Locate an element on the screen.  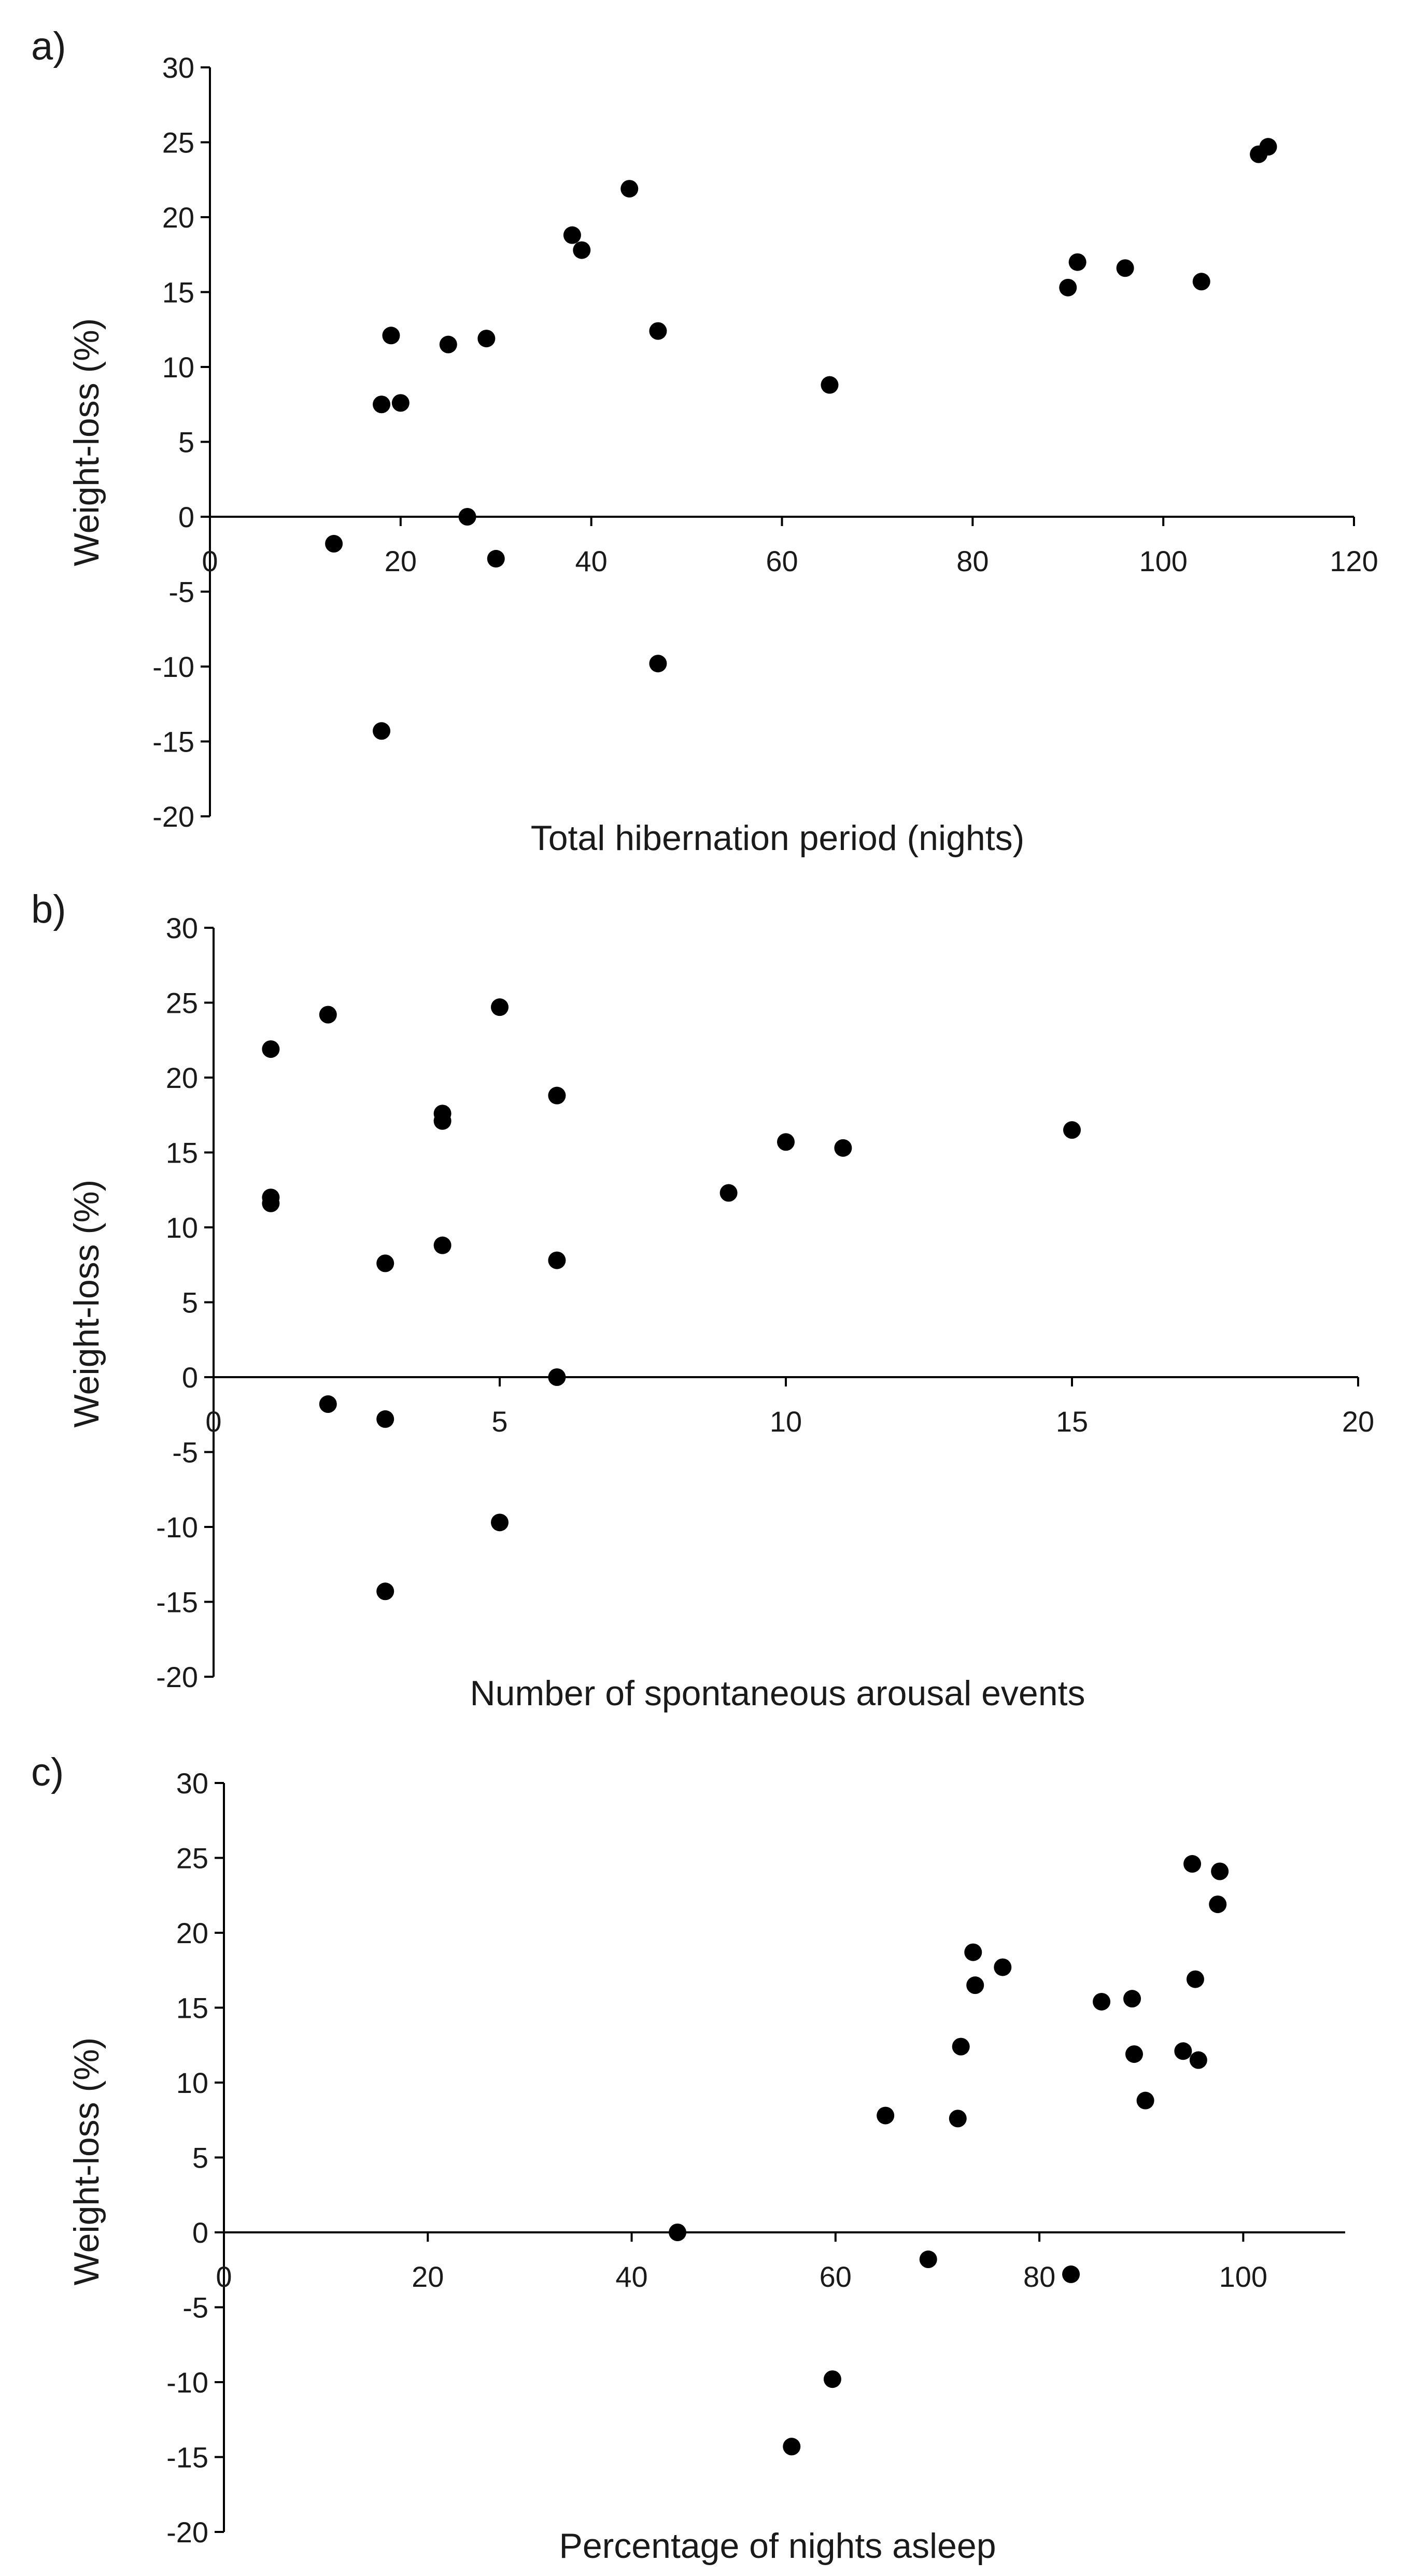
x-tick-label-b: 15 is located at coordinates (1072, 1421).